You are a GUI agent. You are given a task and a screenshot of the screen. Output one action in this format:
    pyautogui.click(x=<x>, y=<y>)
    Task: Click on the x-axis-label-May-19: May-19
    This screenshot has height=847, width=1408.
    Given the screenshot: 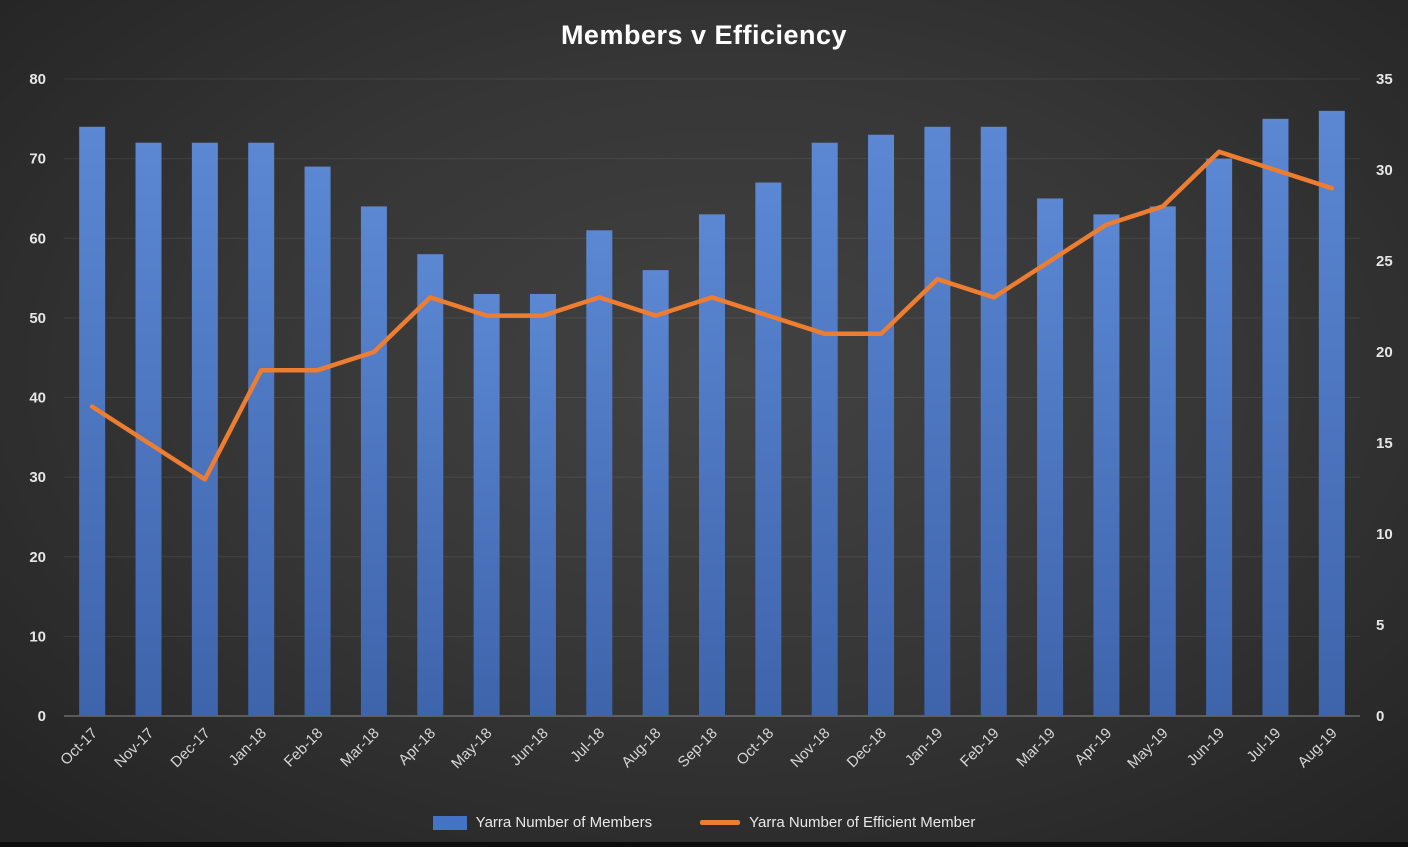 What is the action you would take?
    pyautogui.click(x=1147, y=748)
    